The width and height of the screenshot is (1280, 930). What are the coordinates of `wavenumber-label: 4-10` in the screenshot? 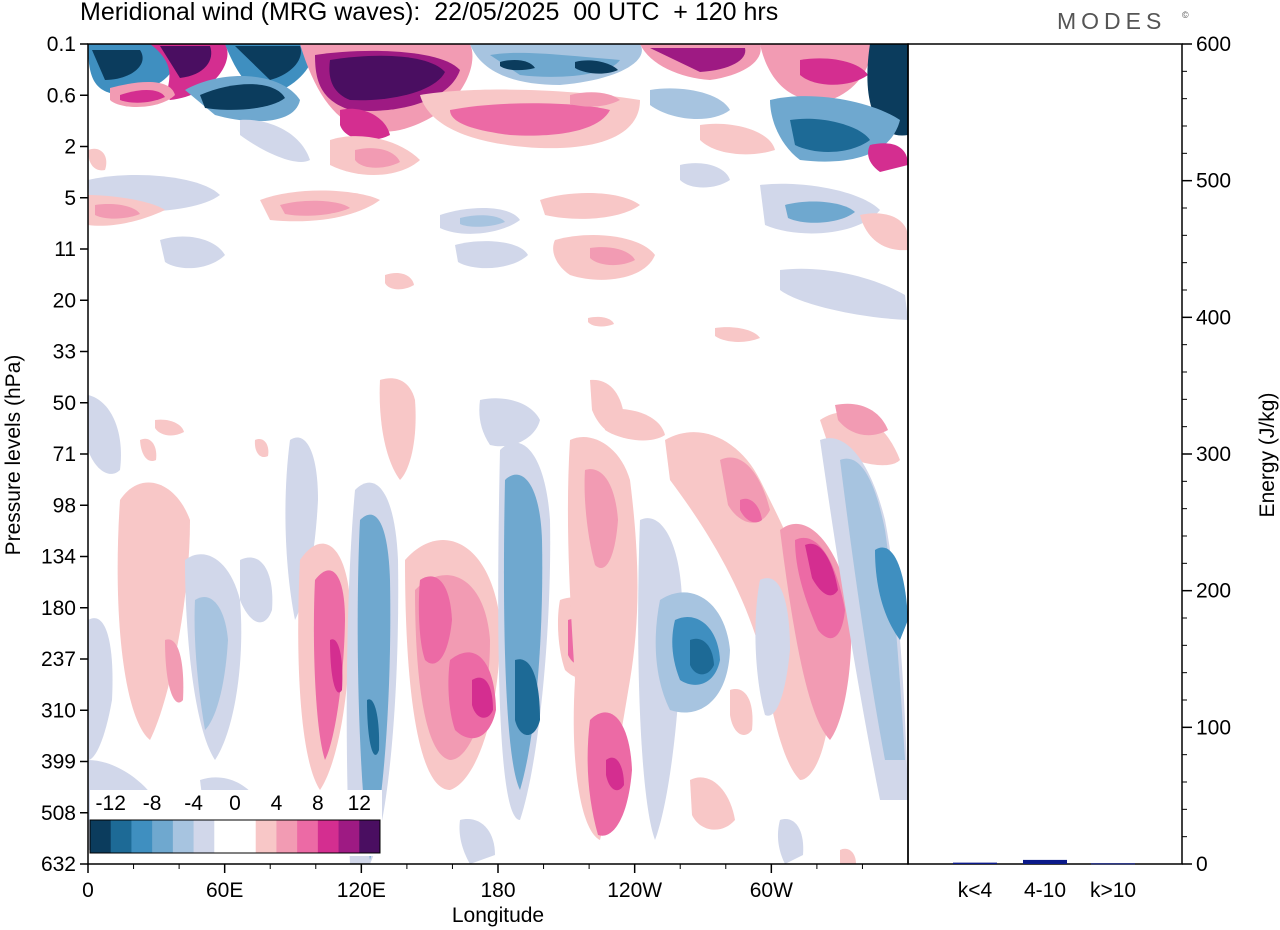 It's located at (1045, 890).